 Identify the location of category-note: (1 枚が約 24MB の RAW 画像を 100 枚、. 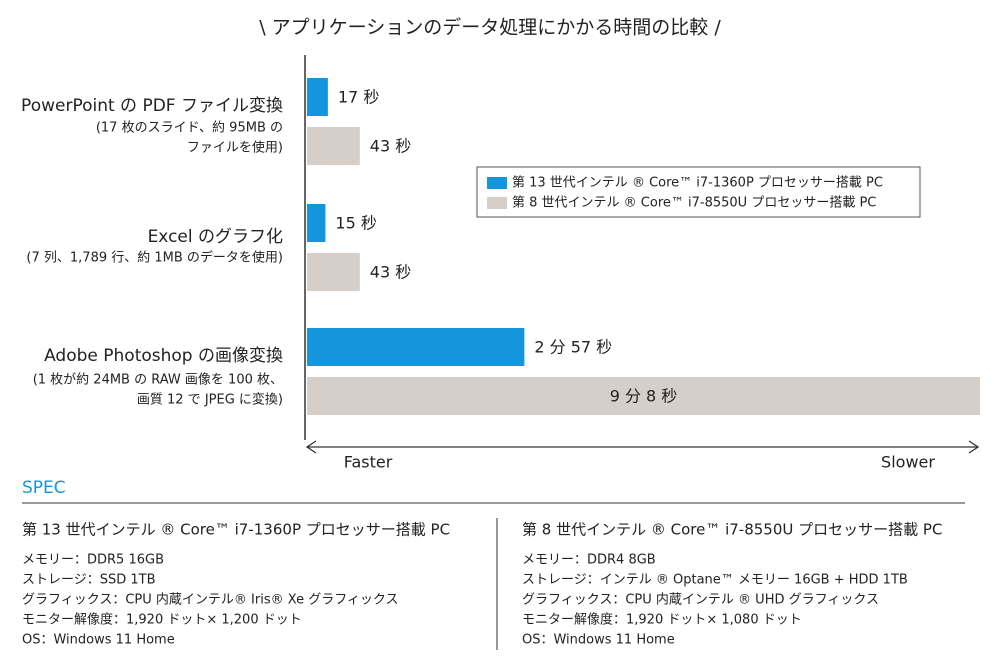
(158, 380).